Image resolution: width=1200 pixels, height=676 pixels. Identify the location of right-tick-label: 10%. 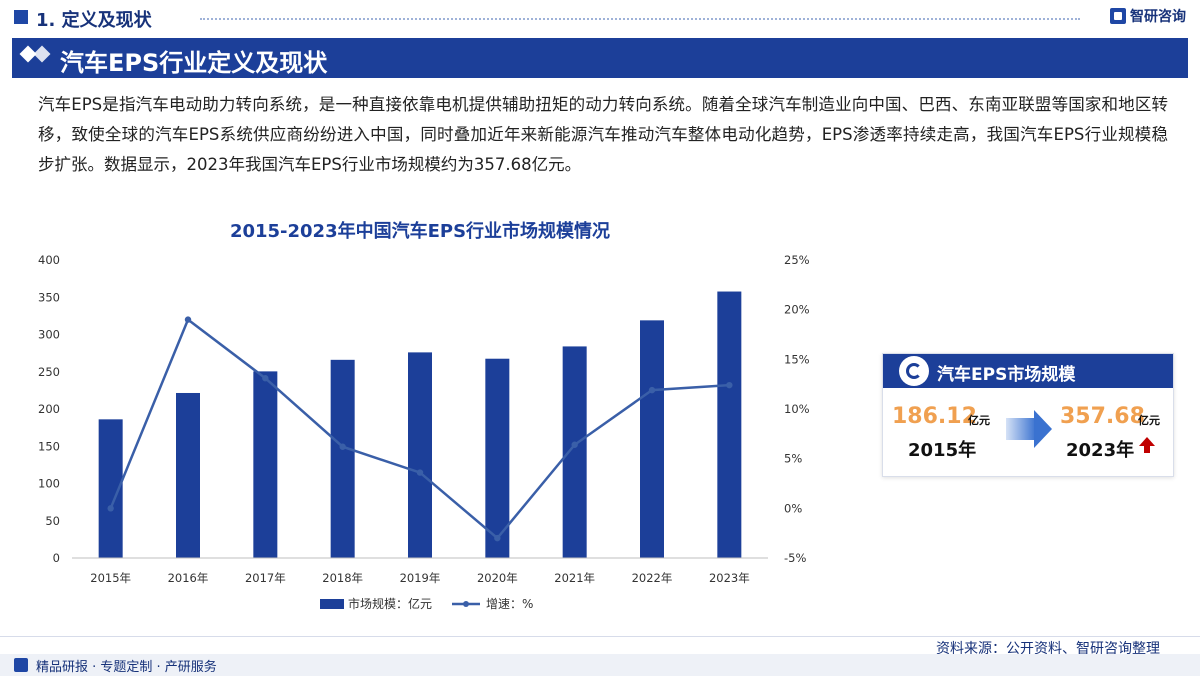
(797, 409).